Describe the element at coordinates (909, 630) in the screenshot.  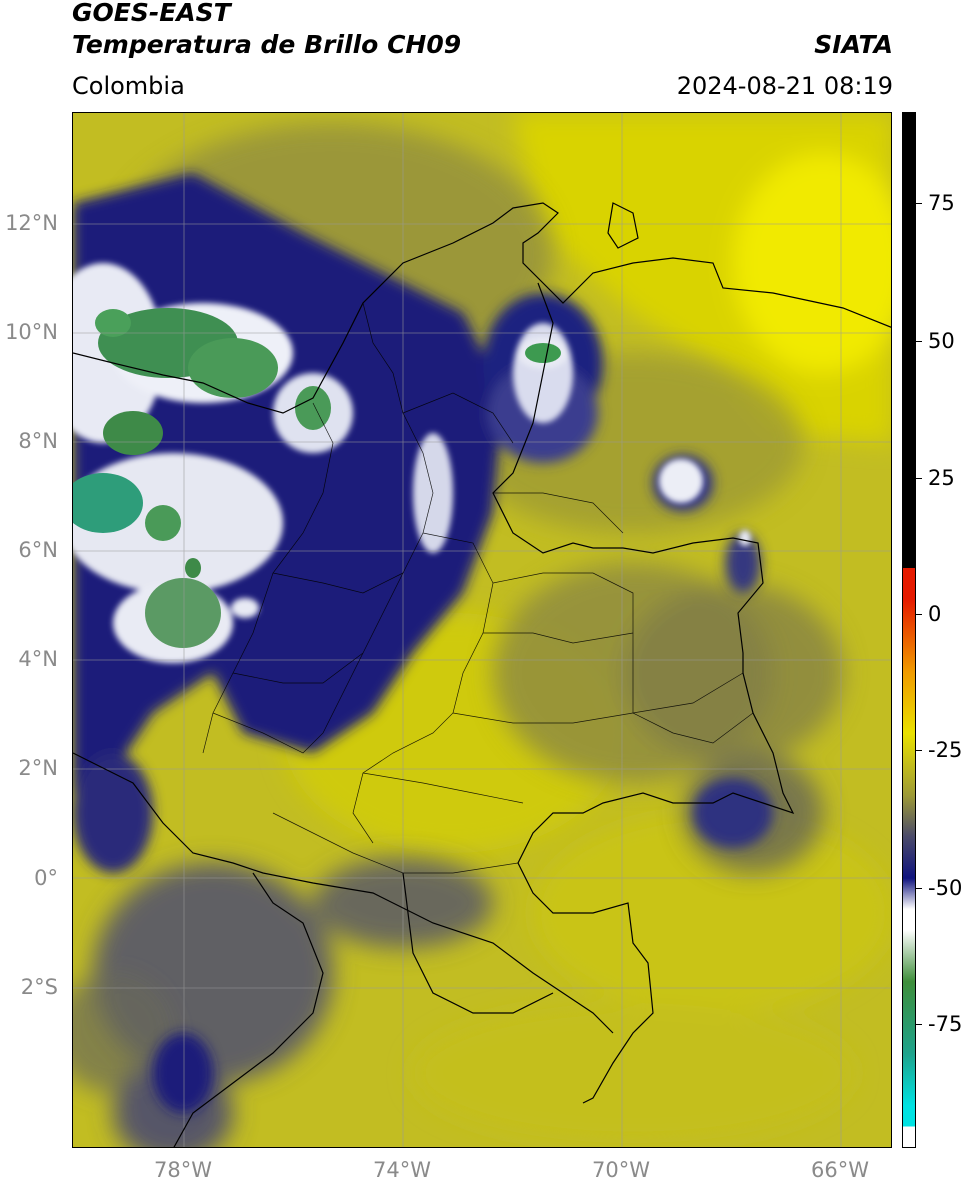
I see `colorbar` at that location.